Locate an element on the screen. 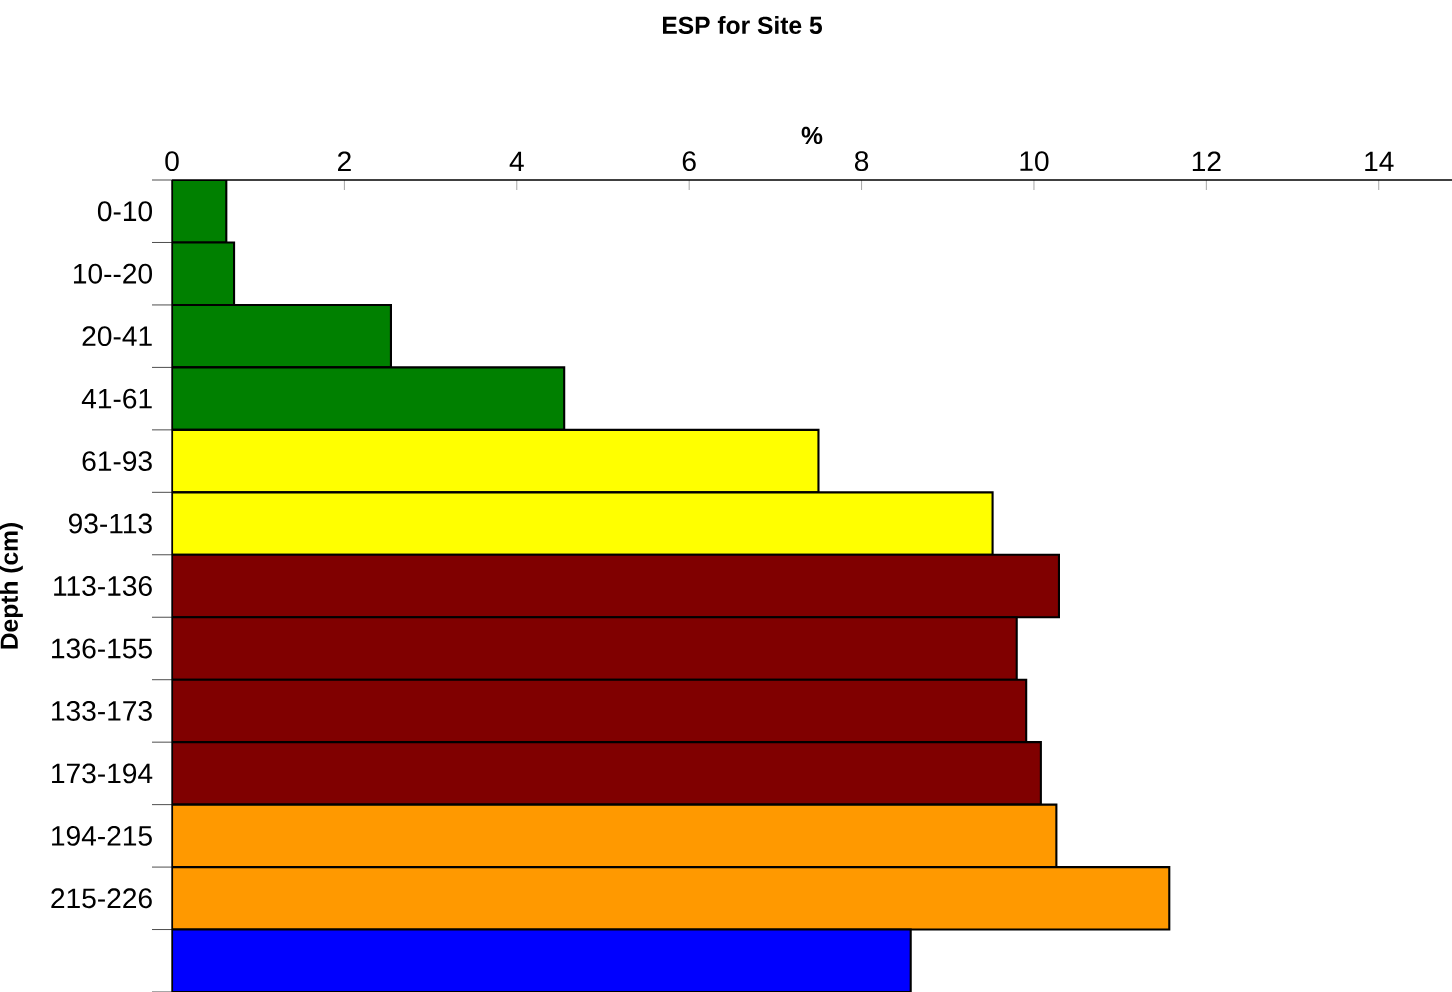 The height and width of the screenshot is (992, 1452). y-tick-label: 136-155 is located at coordinates (102, 648).